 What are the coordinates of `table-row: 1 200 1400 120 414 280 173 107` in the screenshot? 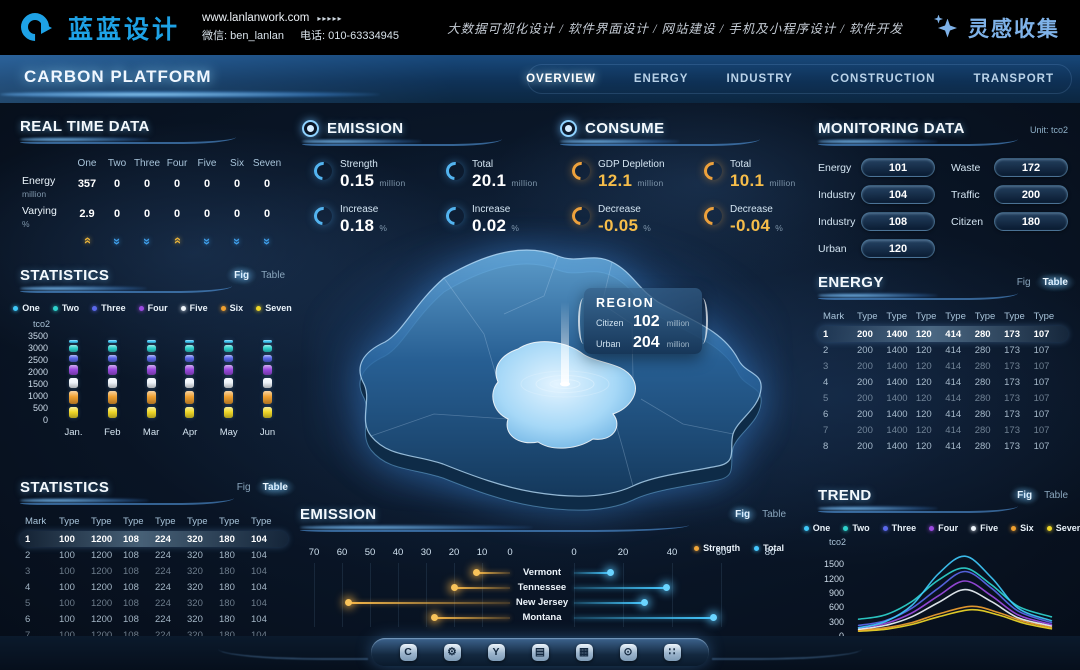 It's located at (943, 334).